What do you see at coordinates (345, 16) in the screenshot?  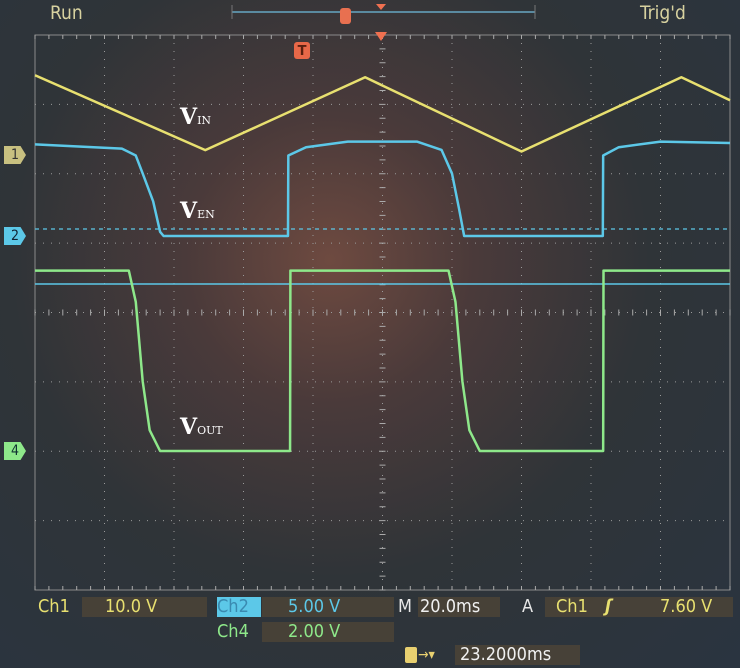 I see `record-trigger-icon` at bounding box center [345, 16].